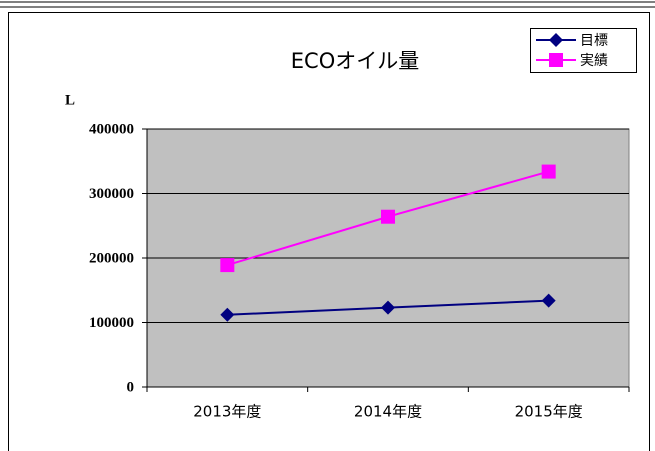 This screenshot has width=655, height=451. What do you see at coordinates (227, 412) in the screenshot?
I see `x-tick-label: 2013年度` at bounding box center [227, 412].